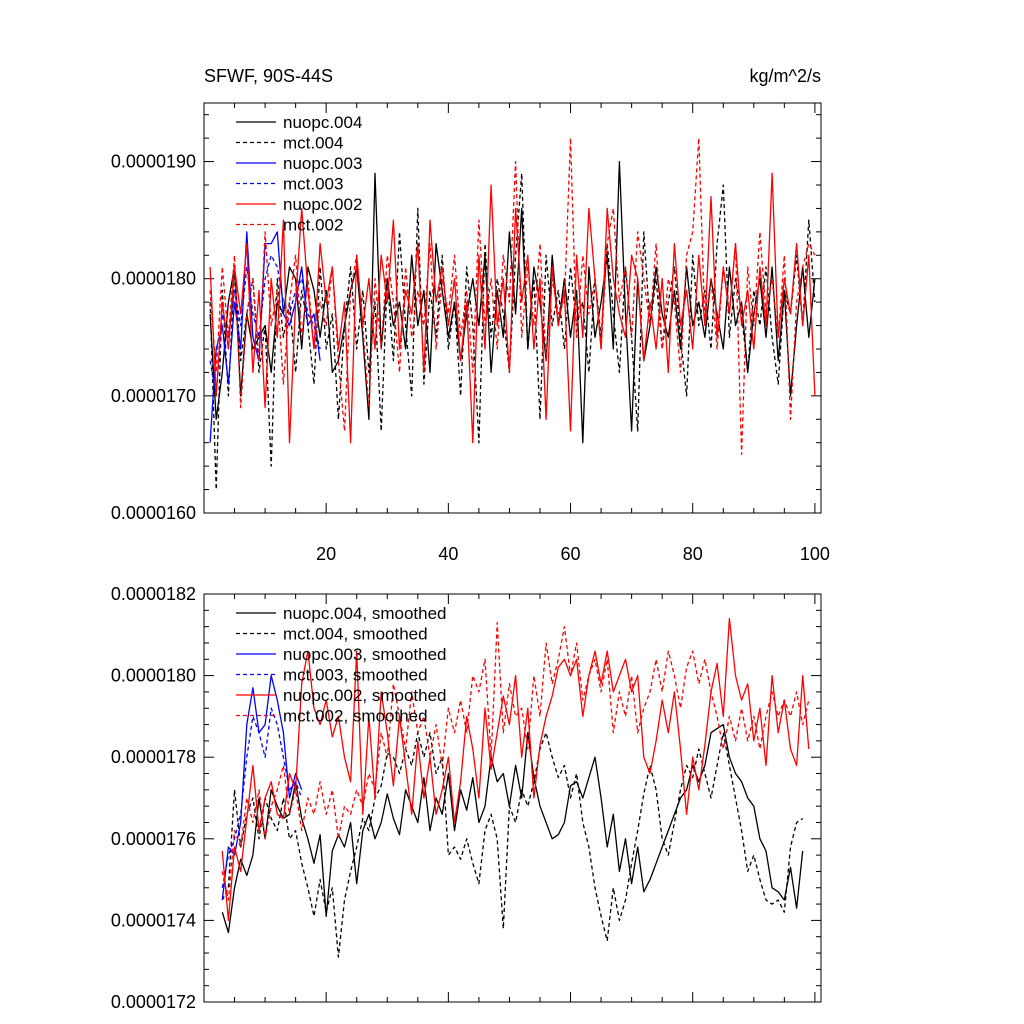 The image size is (1024, 1024). Describe the element at coordinates (322, 163) in the screenshot. I see `top-legend-label-2: nuopc.003` at that location.